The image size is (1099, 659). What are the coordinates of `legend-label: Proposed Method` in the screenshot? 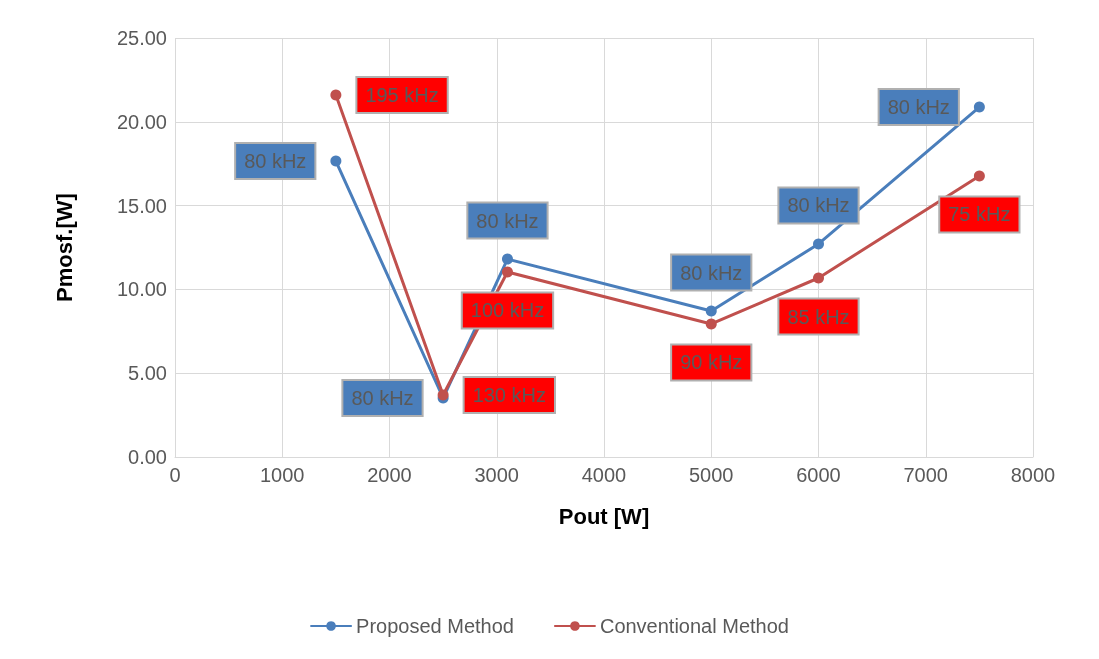 It's located at (435, 626).